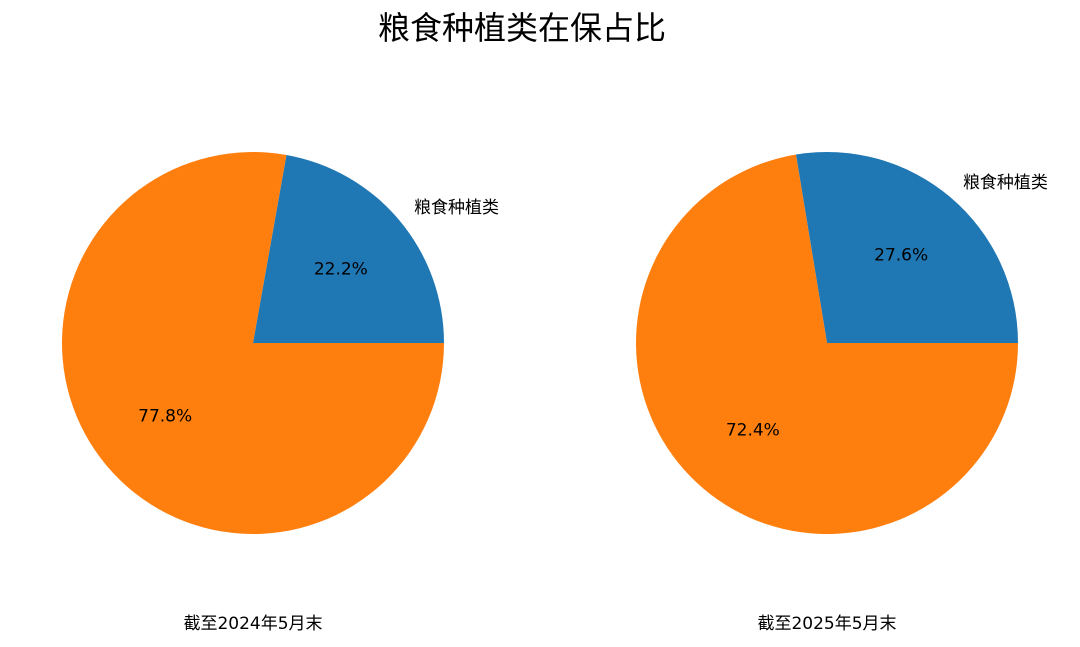 The width and height of the screenshot is (1080, 647). What do you see at coordinates (901, 256) in the screenshot?
I see `value-label: 27.6%` at bounding box center [901, 256].